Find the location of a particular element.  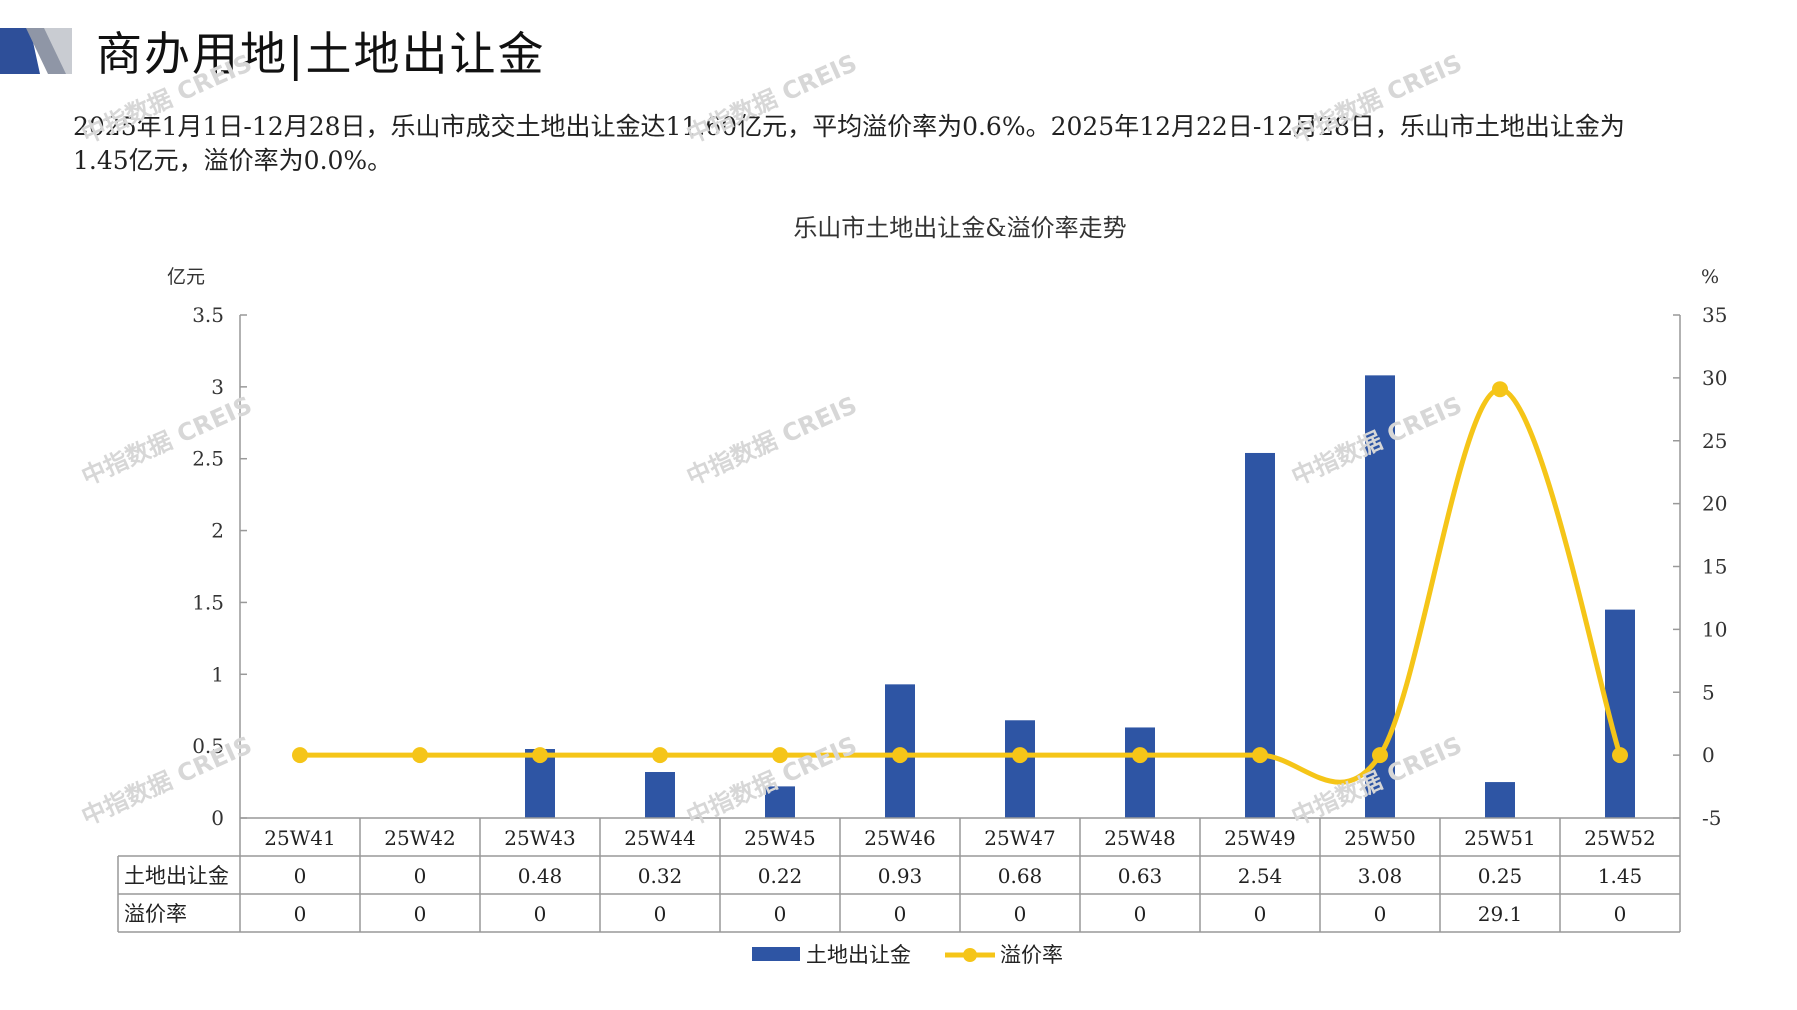

data-label: 1.45 is located at coordinates (1620, 876).